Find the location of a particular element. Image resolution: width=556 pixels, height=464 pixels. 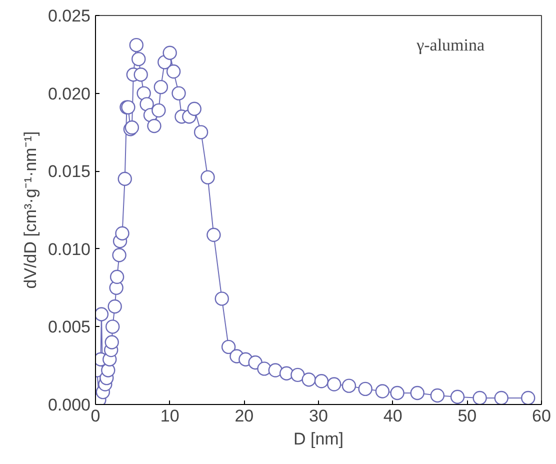

y-tick-label: 0.015 is located at coordinates (69, 172).